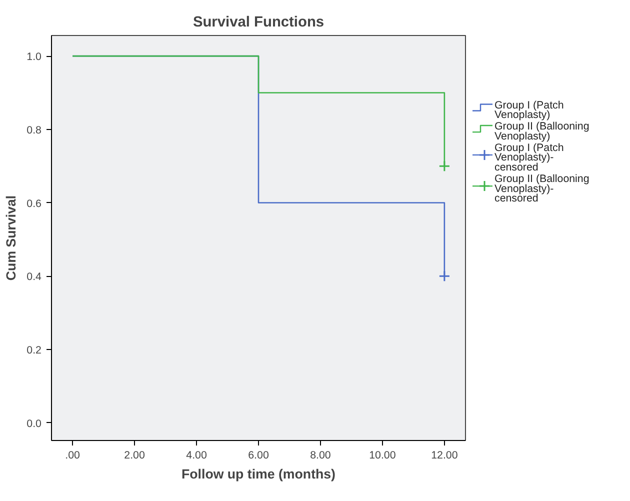 The width and height of the screenshot is (630, 501). I want to click on legend-label: Group I (Patch Venoplasty), so click(529, 110).